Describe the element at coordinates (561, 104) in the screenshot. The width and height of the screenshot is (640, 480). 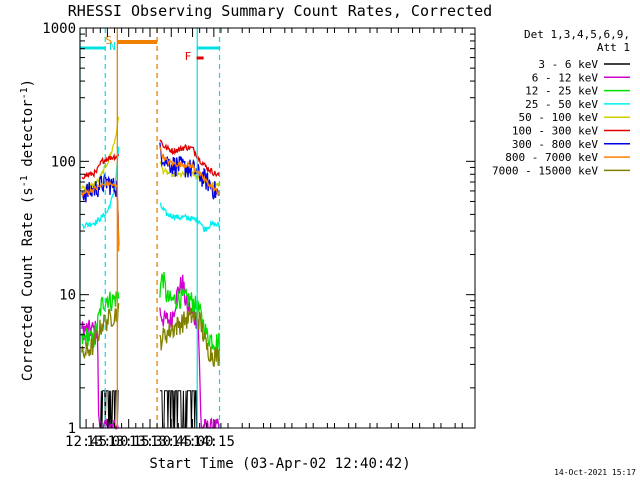
I see `legend-entry-label: 25 - 50 keV` at that location.